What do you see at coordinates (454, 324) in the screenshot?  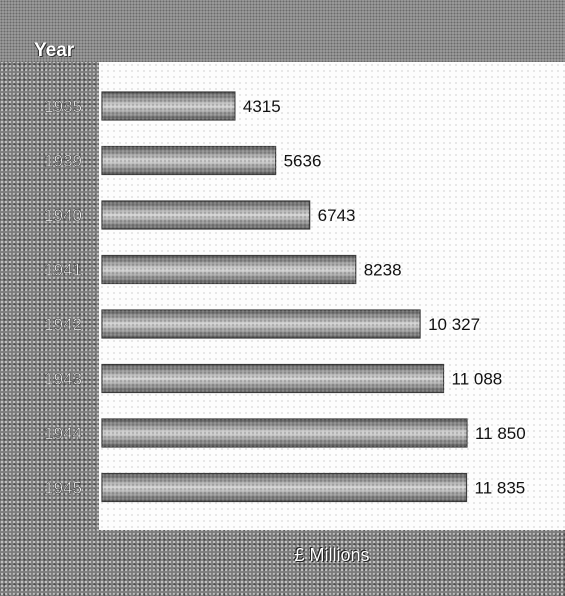 I see `value-label: 10 327` at bounding box center [454, 324].